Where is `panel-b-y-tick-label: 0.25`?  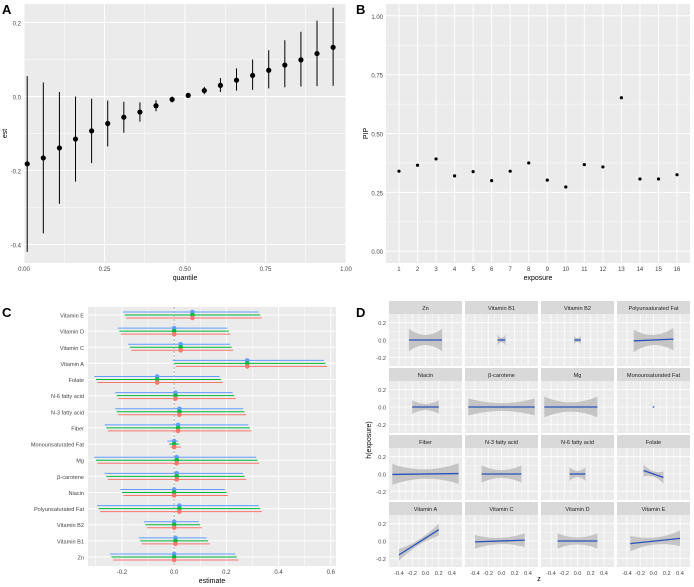
panel-b-y-tick-label: 0.25 is located at coordinates (377, 194).